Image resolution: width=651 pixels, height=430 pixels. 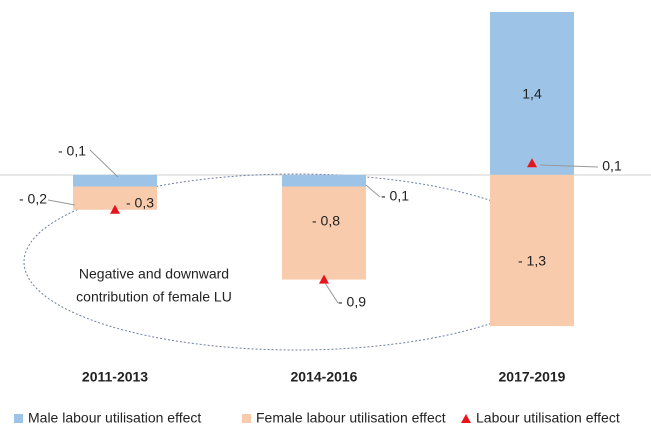 I want to click on value-label: 1,4, so click(x=532, y=94).